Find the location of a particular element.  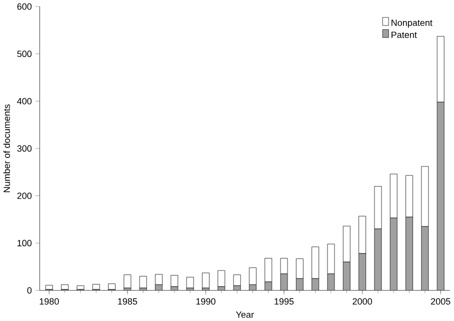

y-tick-label: 400 is located at coordinates (24, 101).